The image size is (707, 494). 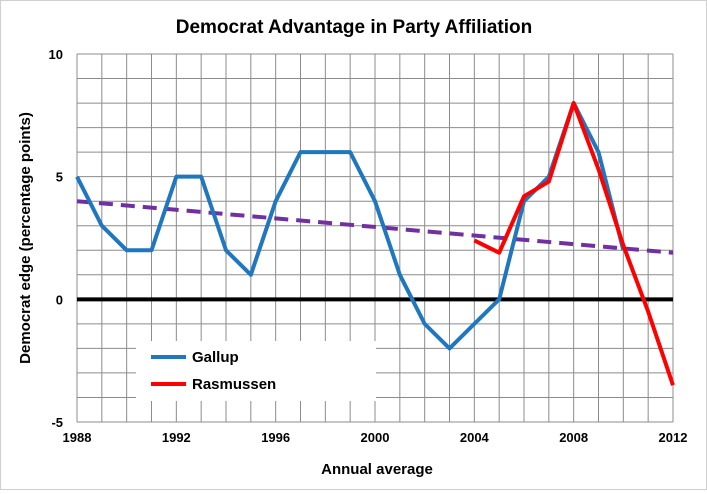 What do you see at coordinates (59, 299) in the screenshot?
I see `y-tick-label: 0` at bounding box center [59, 299].